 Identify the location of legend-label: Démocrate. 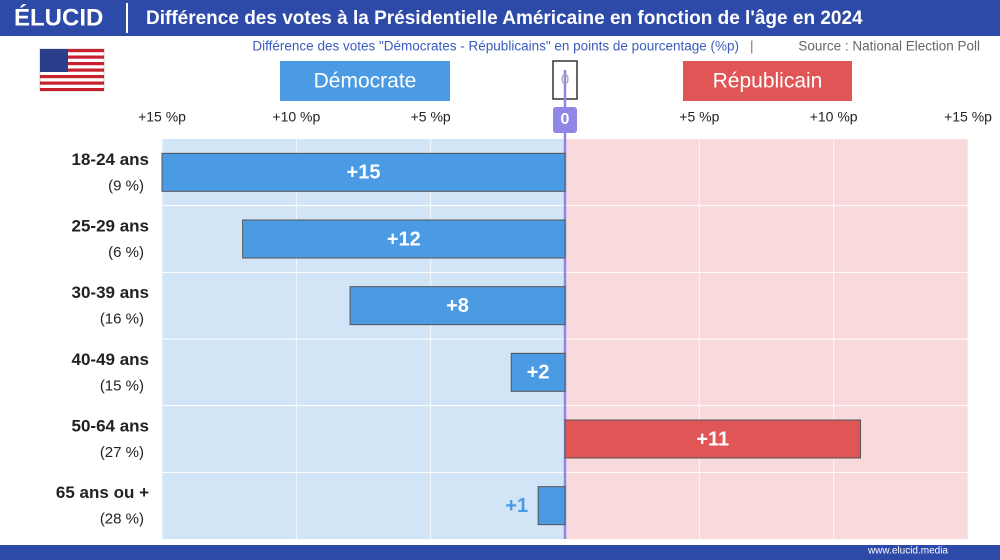
(365, 81).